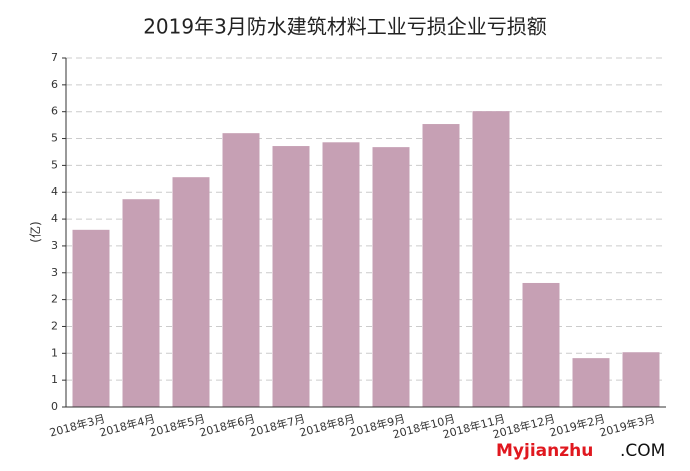 The image size is (690, 471). Describe the element at coordinates (327, 425) in the screenshot. I see `x-tick-label: 2018年8月` at that location.